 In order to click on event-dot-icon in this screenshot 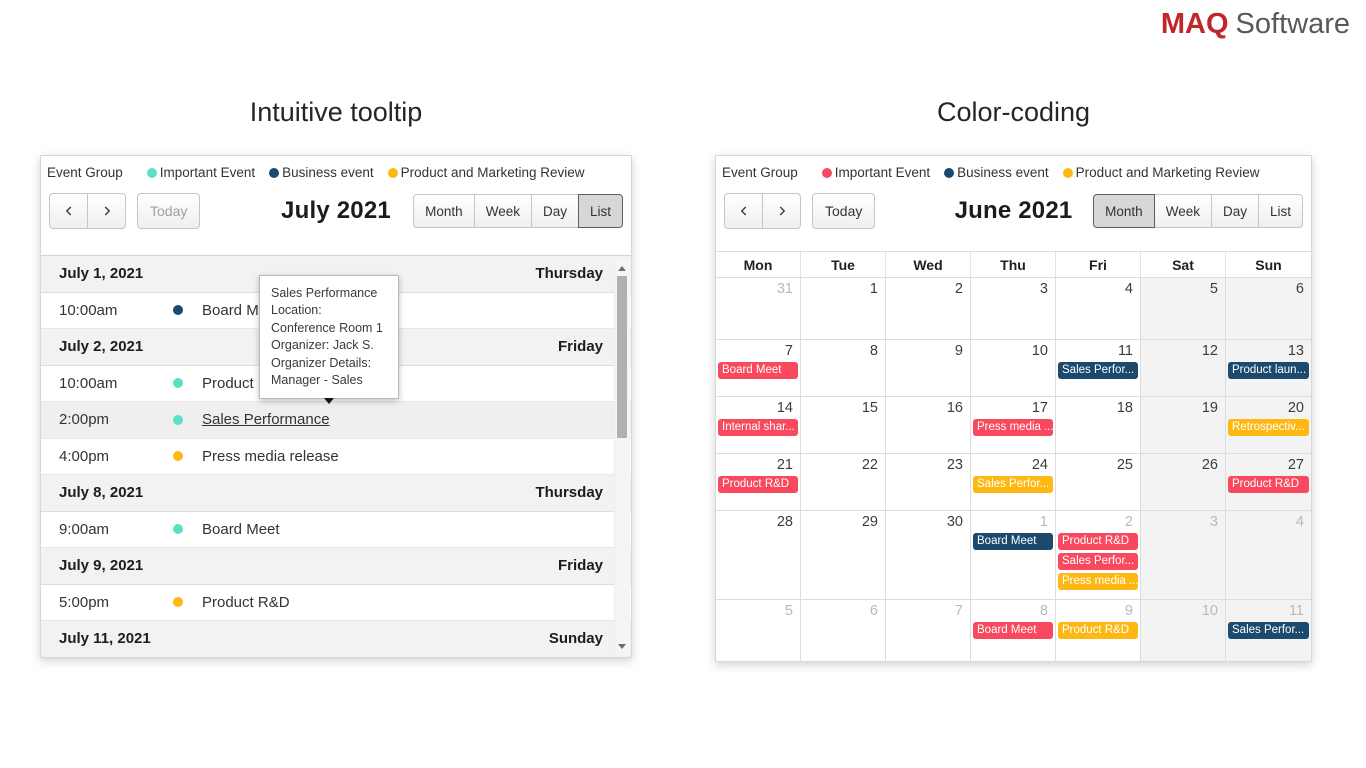, I will do `click(178, 383)`.